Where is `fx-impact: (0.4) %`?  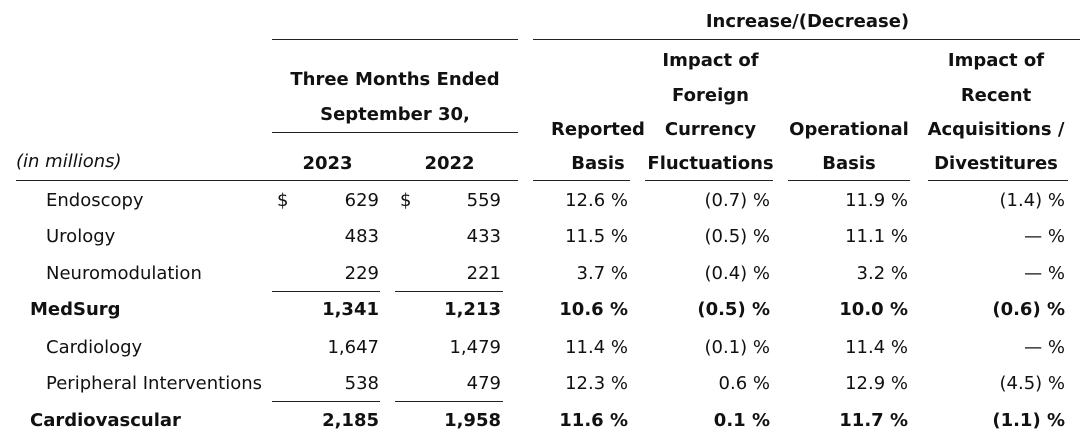
fx-impact: (0.4) % is located at coordinates (737, 273).